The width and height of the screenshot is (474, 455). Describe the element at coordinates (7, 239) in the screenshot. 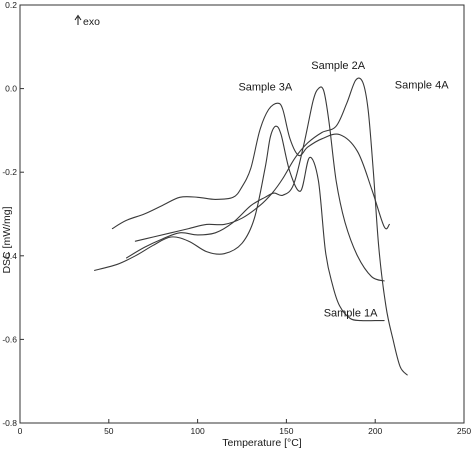

I see `y-axis-label: DSC [mW/mg]` at that location.